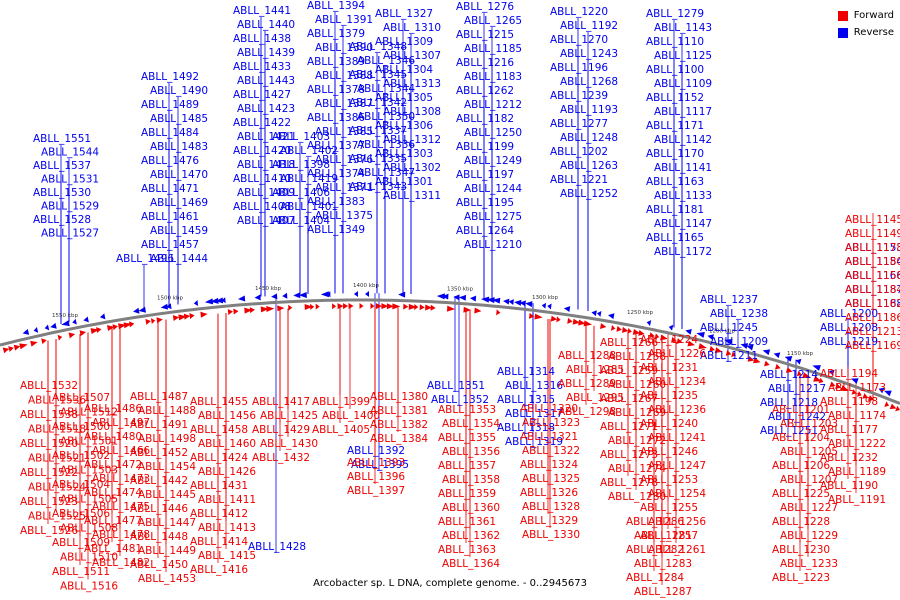  What do you see at coordinates (412, 168) in the screenshot?
I see `gene-label: ABLL_1302` at bounding box center [412, 168].